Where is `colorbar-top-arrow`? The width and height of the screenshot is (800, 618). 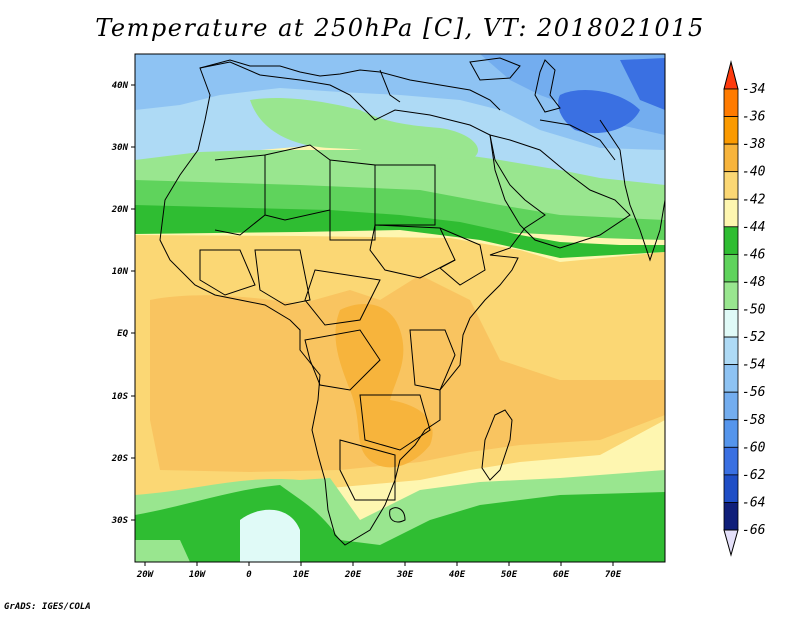 colorbar-top-arrow is located at coordinates (731, 75).